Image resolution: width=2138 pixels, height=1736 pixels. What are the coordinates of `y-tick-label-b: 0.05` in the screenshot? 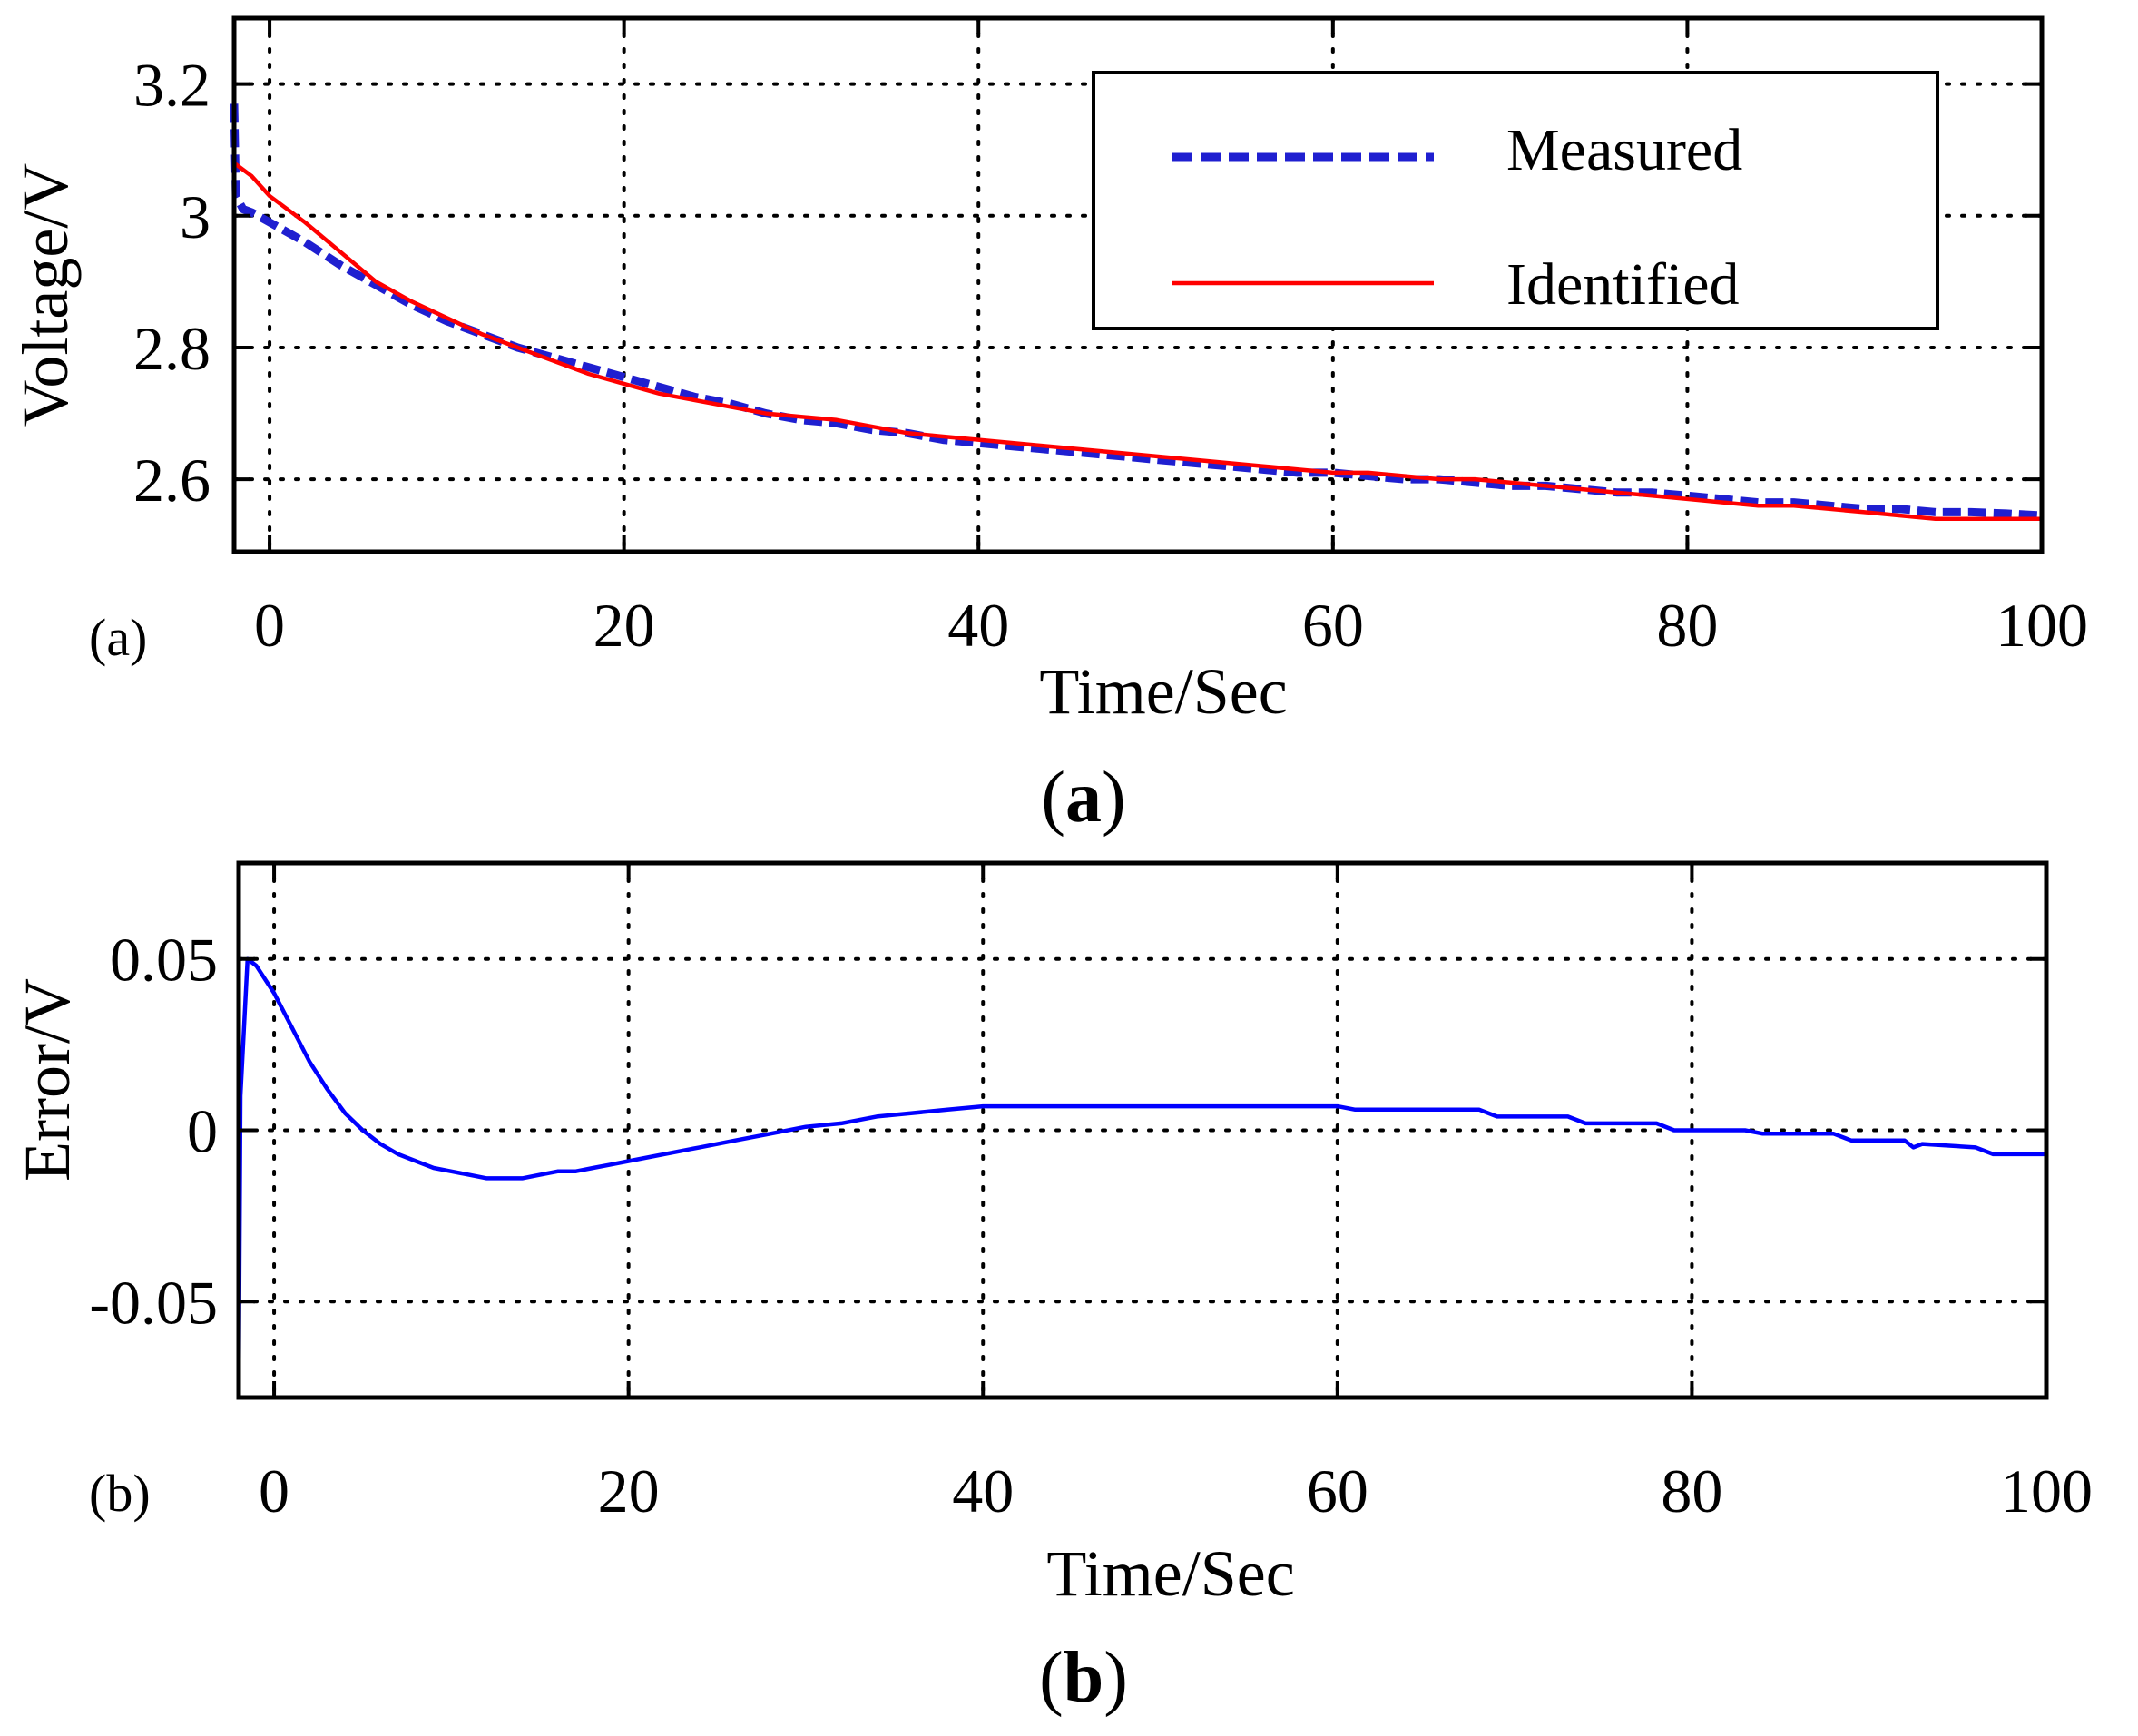 It's located at (164, 960).